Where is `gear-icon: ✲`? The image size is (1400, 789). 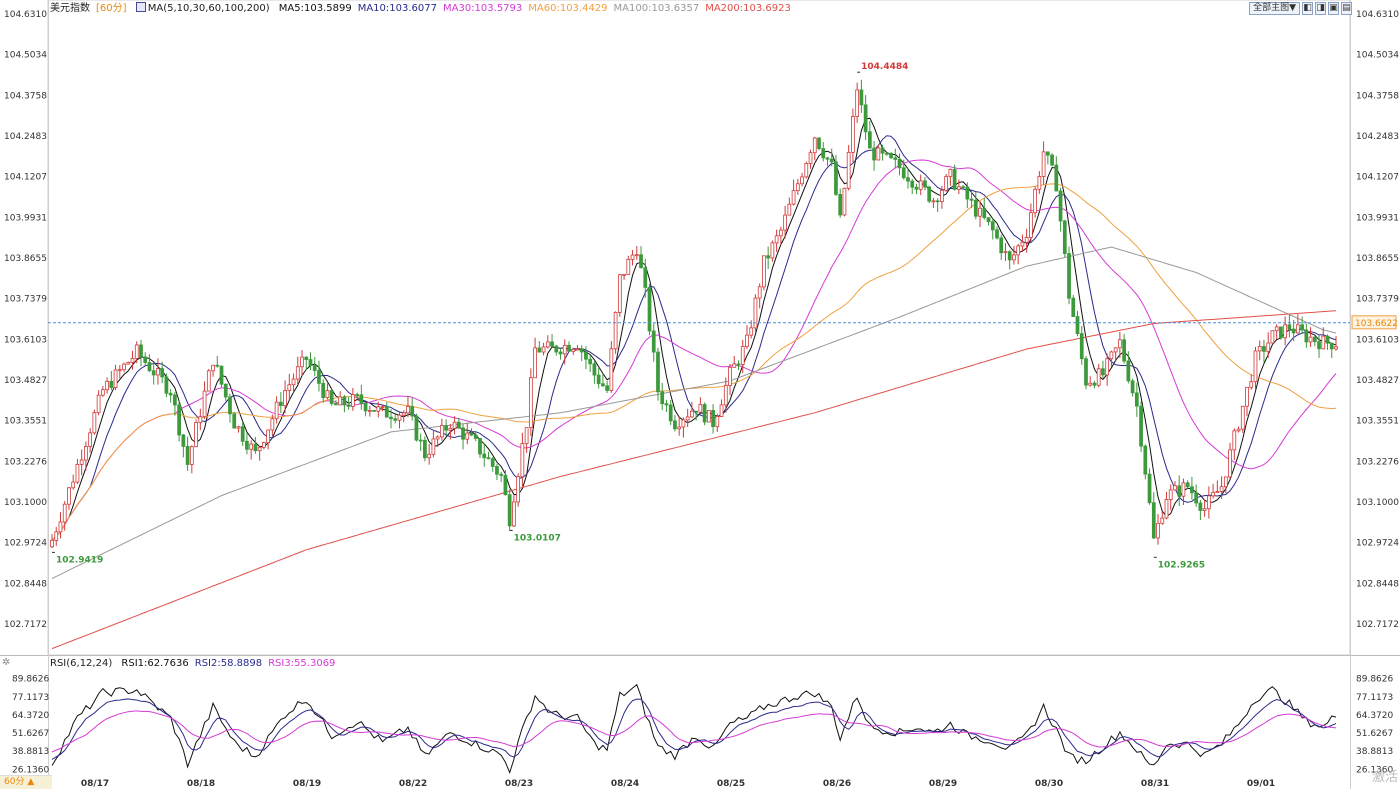
gear-icon: ✲ is located at coordinates (6, 662).